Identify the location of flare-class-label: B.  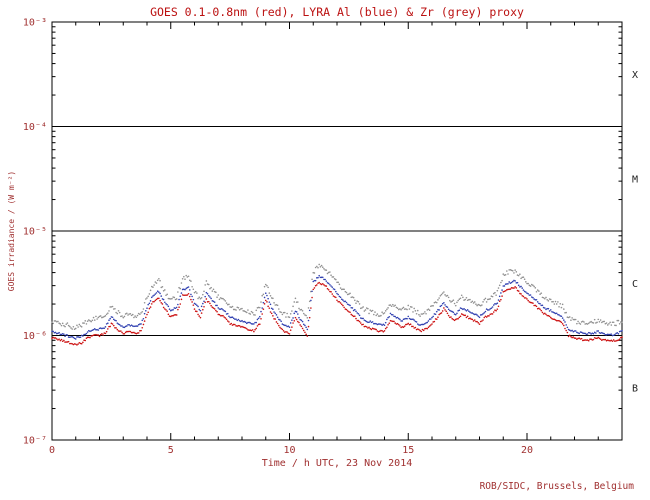
(635, 388).